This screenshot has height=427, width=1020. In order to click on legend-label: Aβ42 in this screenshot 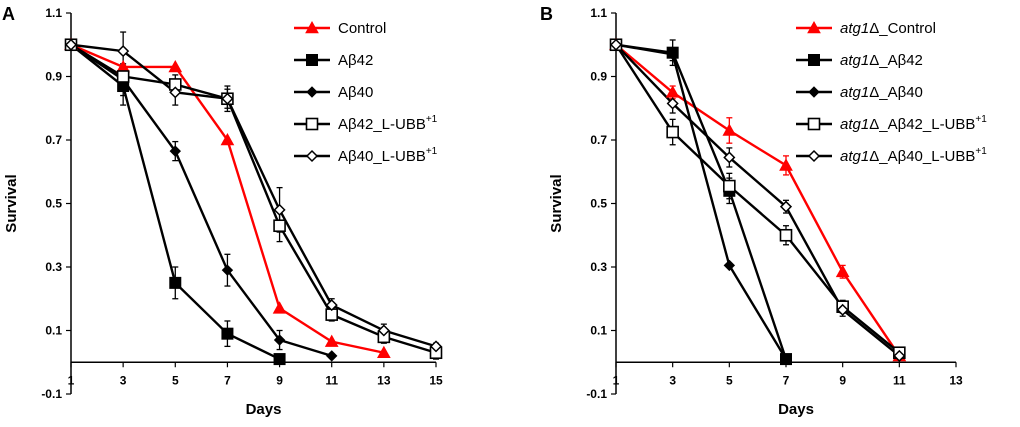, I will do `click(355, 60)`.